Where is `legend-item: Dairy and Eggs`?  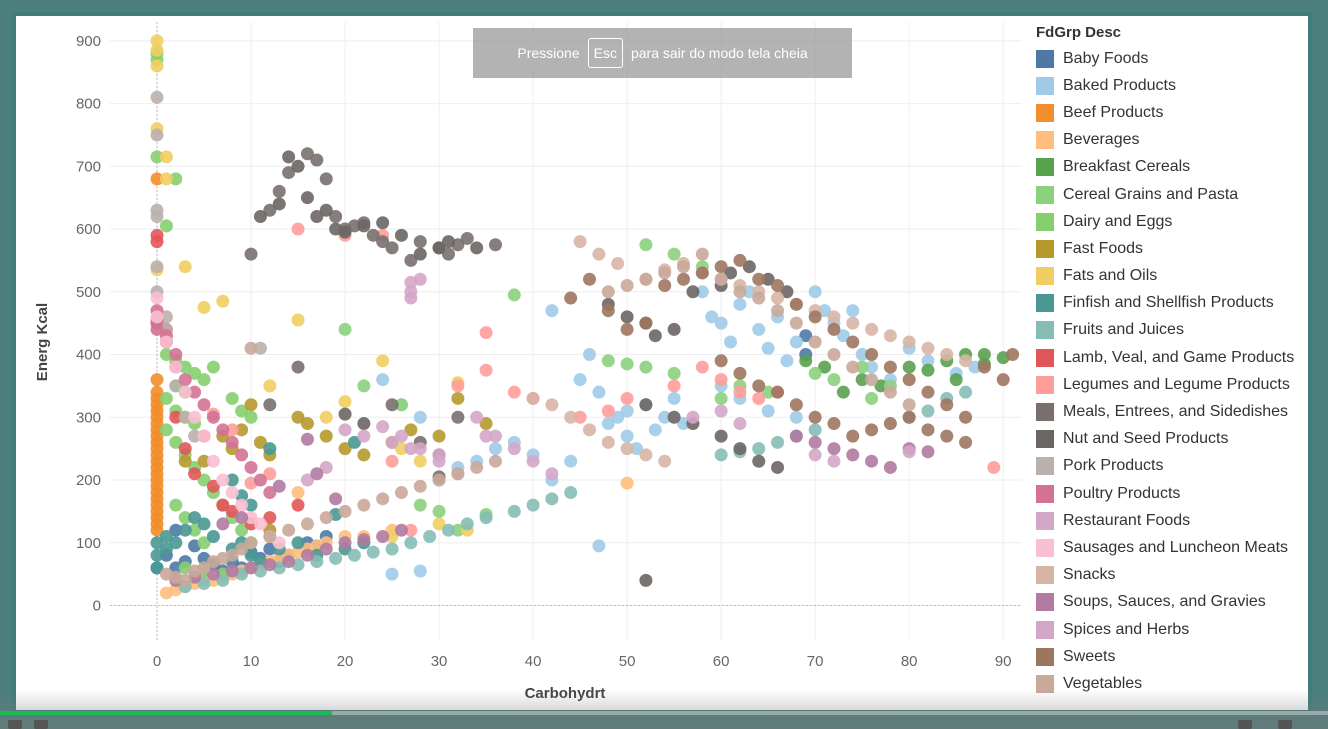 legend-item: Dairy and Eggs is located at coordinates (1176, 221).